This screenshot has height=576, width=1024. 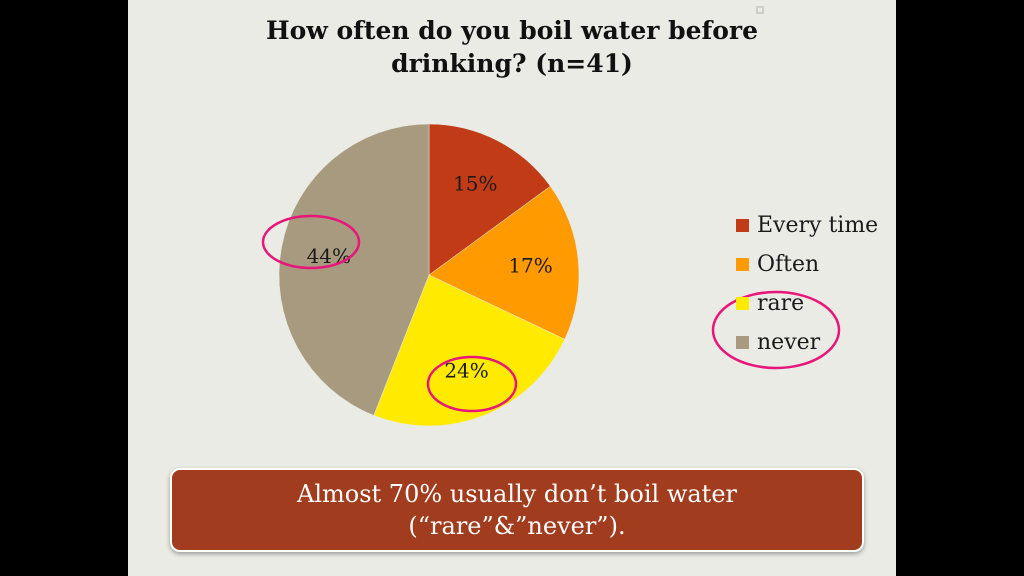 What do you see at coordinates (311, 242) in the screenshot?
I see `highlight-circle-never-label` at bounding box center [311, 242].